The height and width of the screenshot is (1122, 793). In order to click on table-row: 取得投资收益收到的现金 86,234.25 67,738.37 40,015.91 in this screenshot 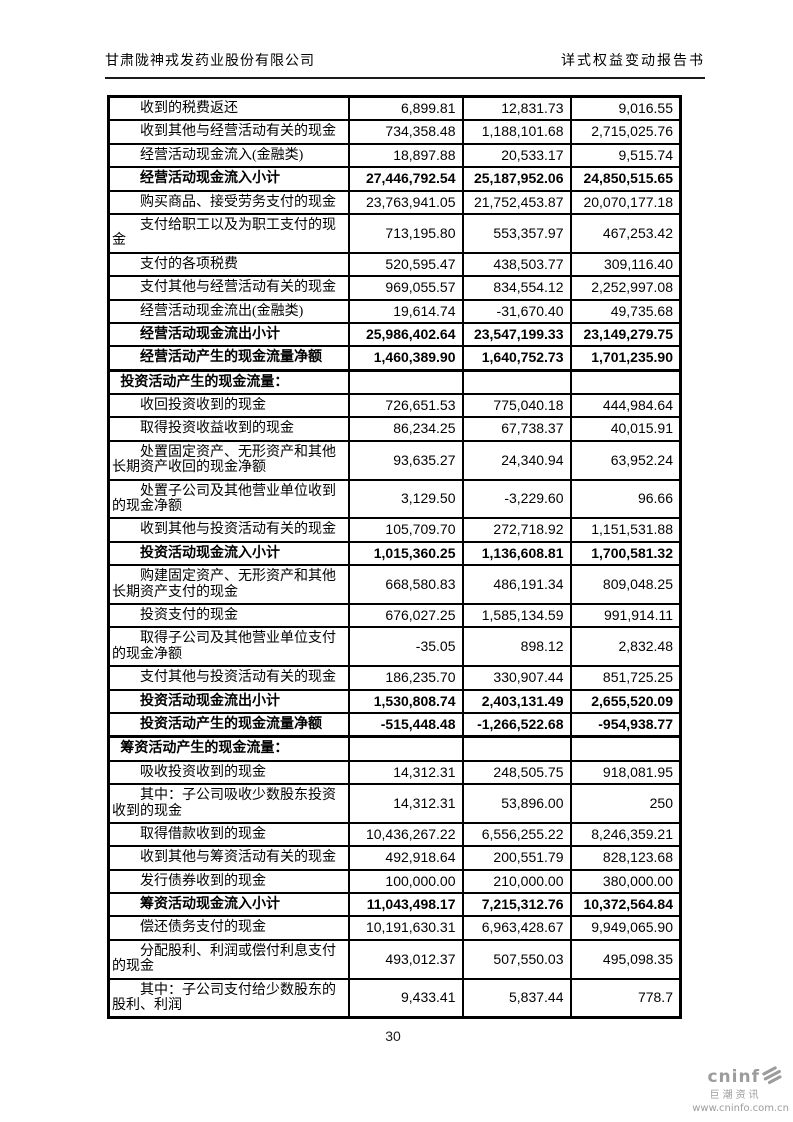, I will do `click(394, 429)`.